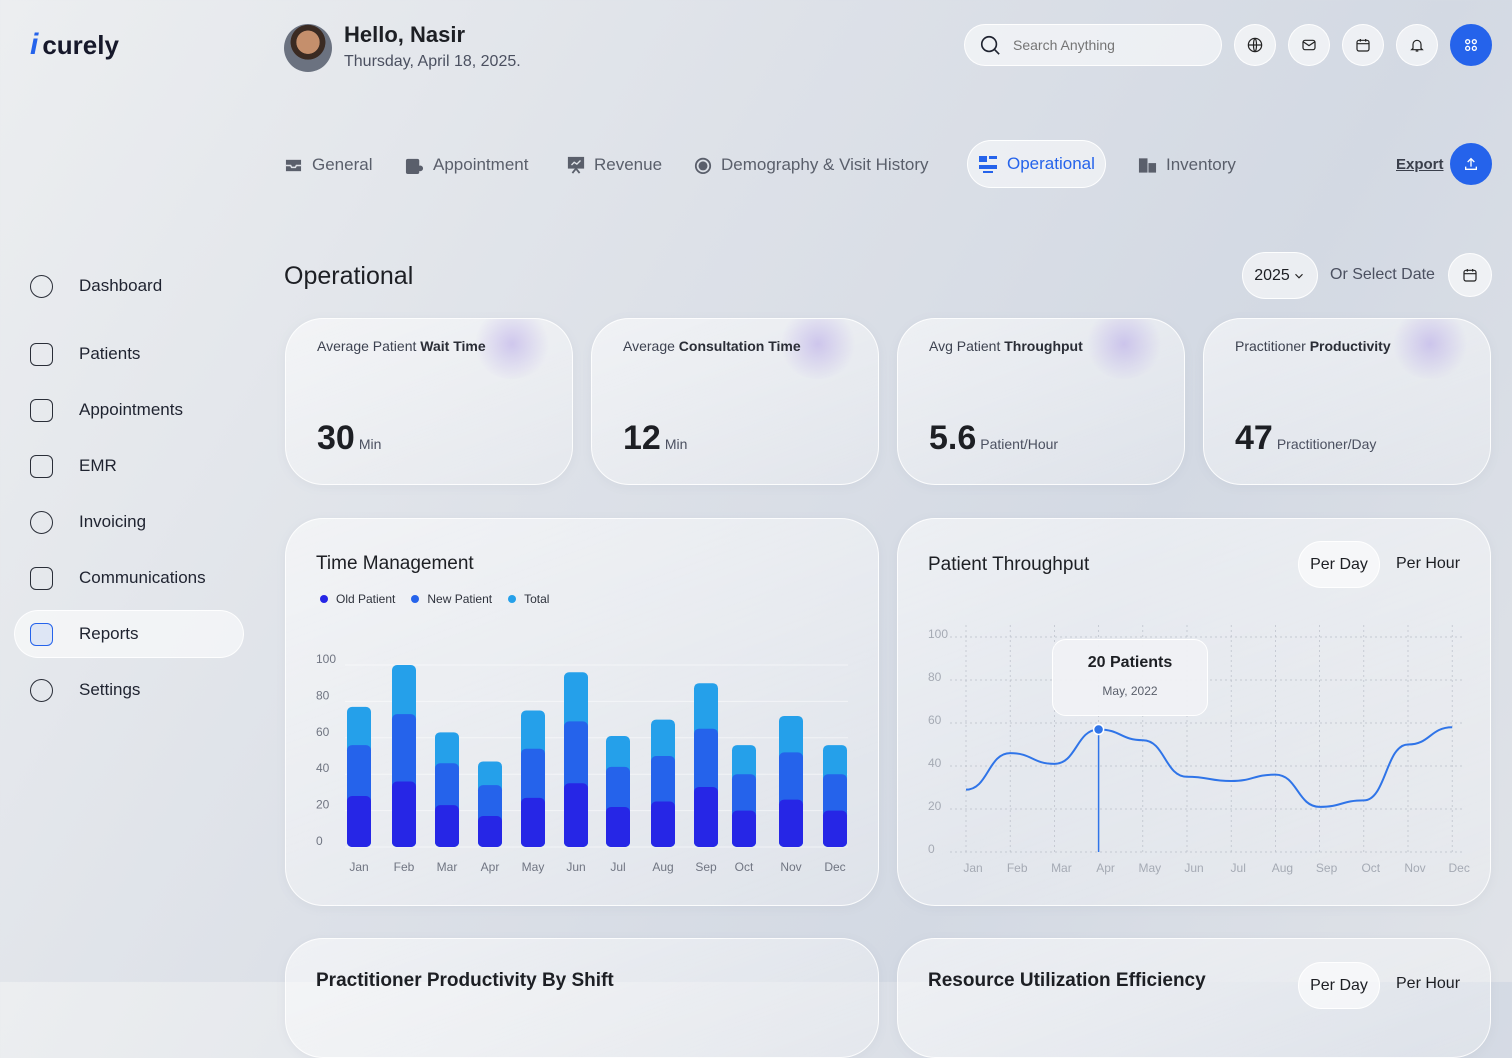 The height and width of the screenshot is (1058, 1512). Describe the element at coordinates (1103, 45) in the screenshot. I see `search-input` at that location.